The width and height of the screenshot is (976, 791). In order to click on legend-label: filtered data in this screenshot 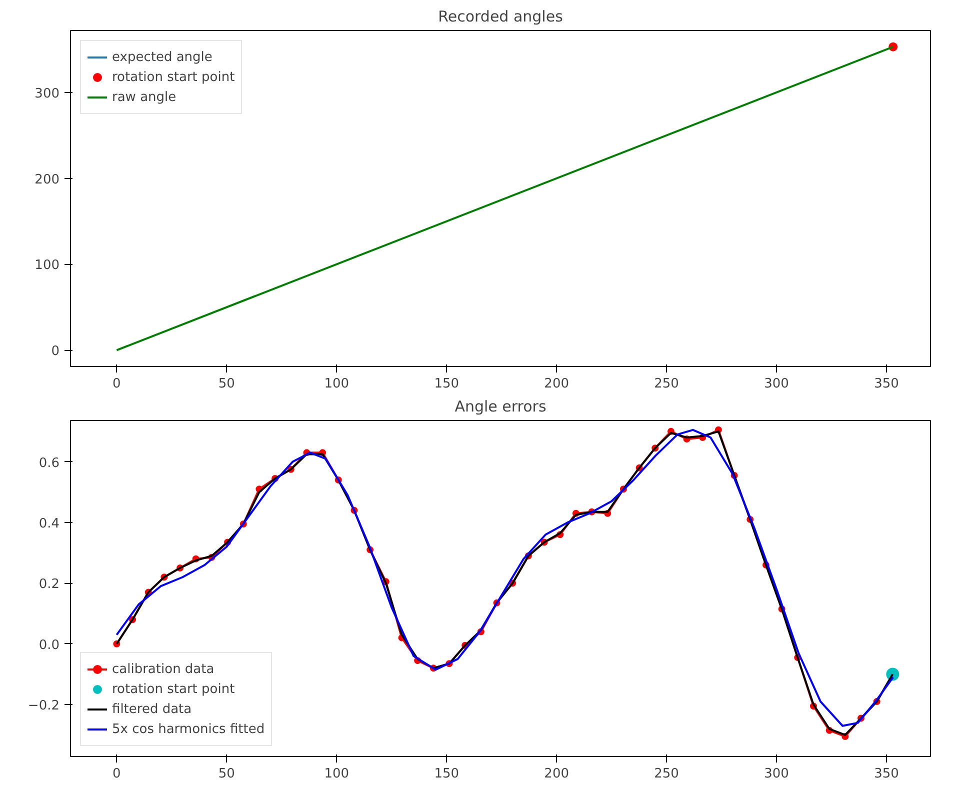, I will do `click(152, 709)`.